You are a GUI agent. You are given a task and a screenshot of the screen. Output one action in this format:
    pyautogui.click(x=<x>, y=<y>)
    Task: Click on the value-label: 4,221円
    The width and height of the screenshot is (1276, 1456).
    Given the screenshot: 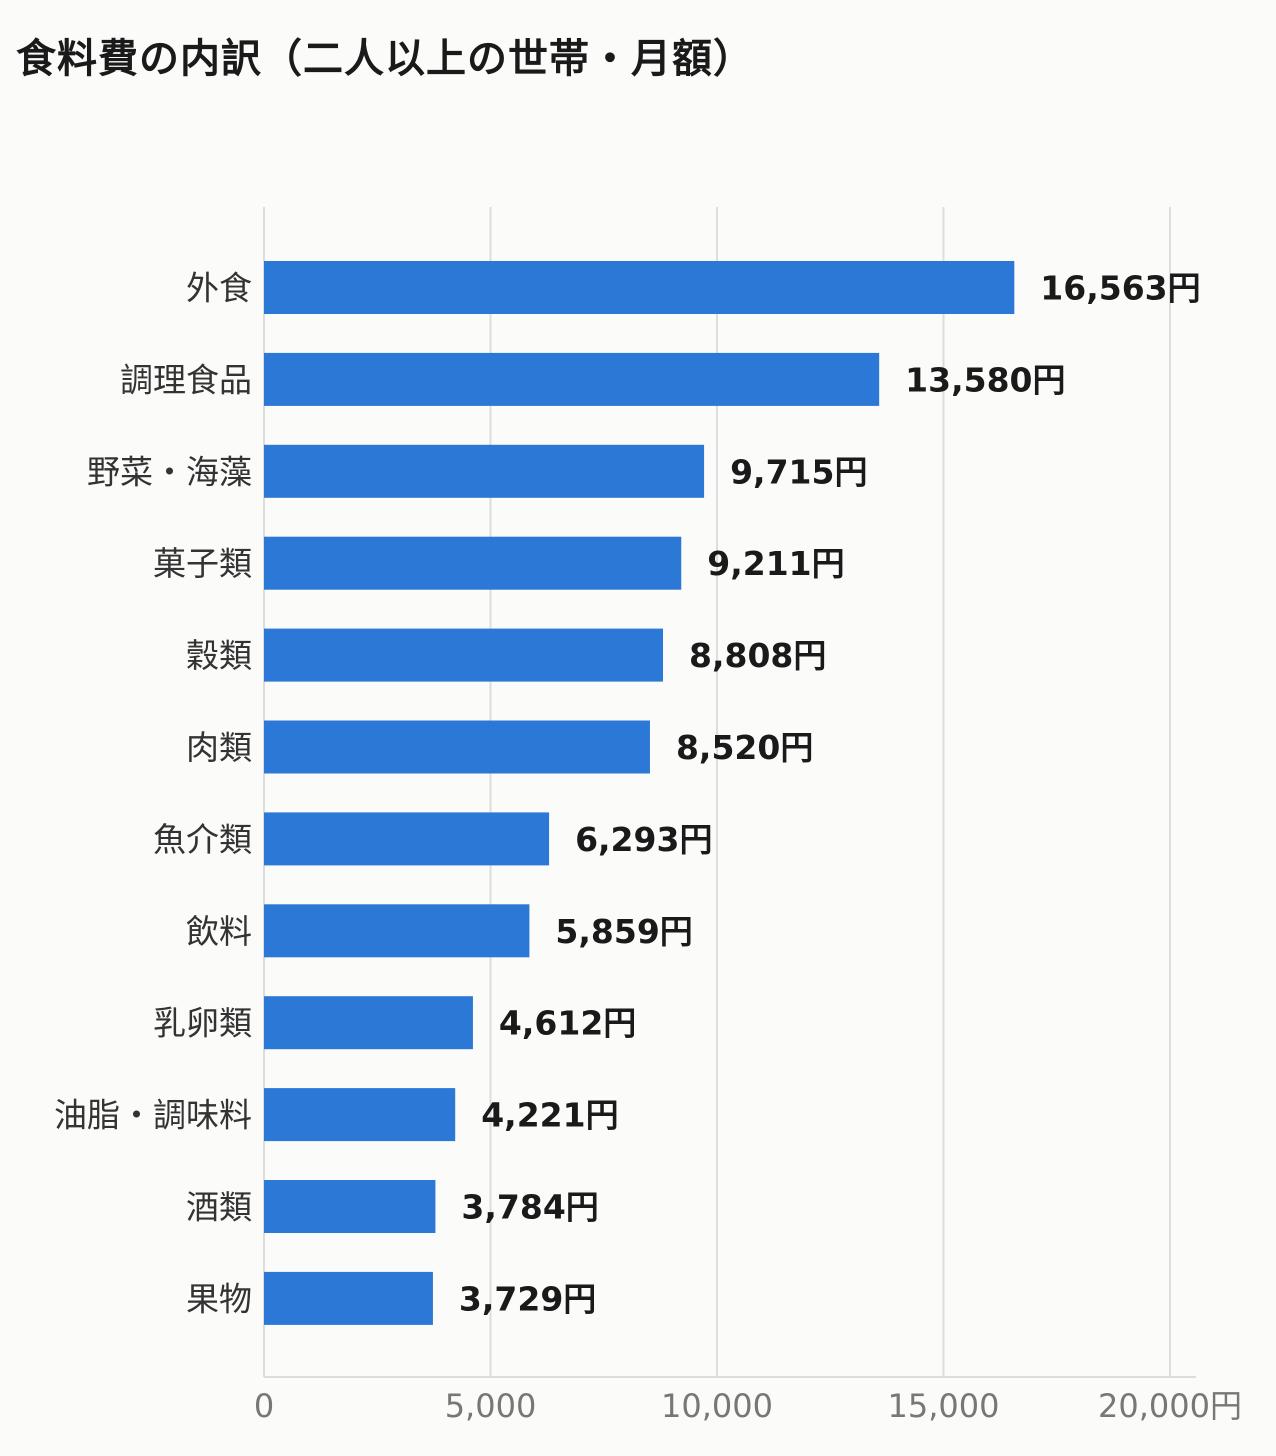 What is the action you would take?
    pyautogui.click(x=549, y=1115)
    